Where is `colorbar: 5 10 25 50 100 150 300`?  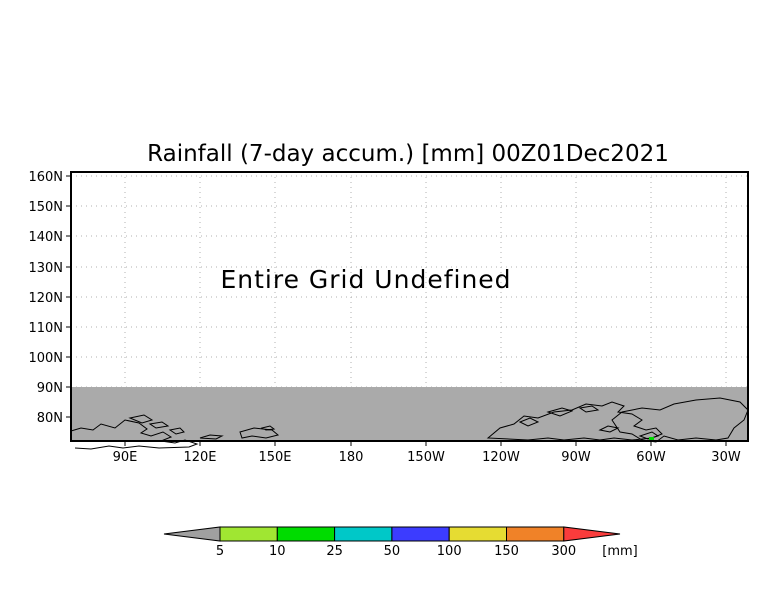 colorbar: 5 10 25 50 100 150 300 is located at coordinates (392, 542).